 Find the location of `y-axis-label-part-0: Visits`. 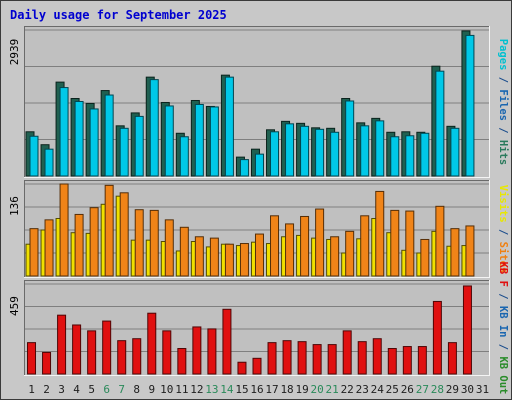

y-axis-label-part-0: Visits is located at coordinates (503, 204).